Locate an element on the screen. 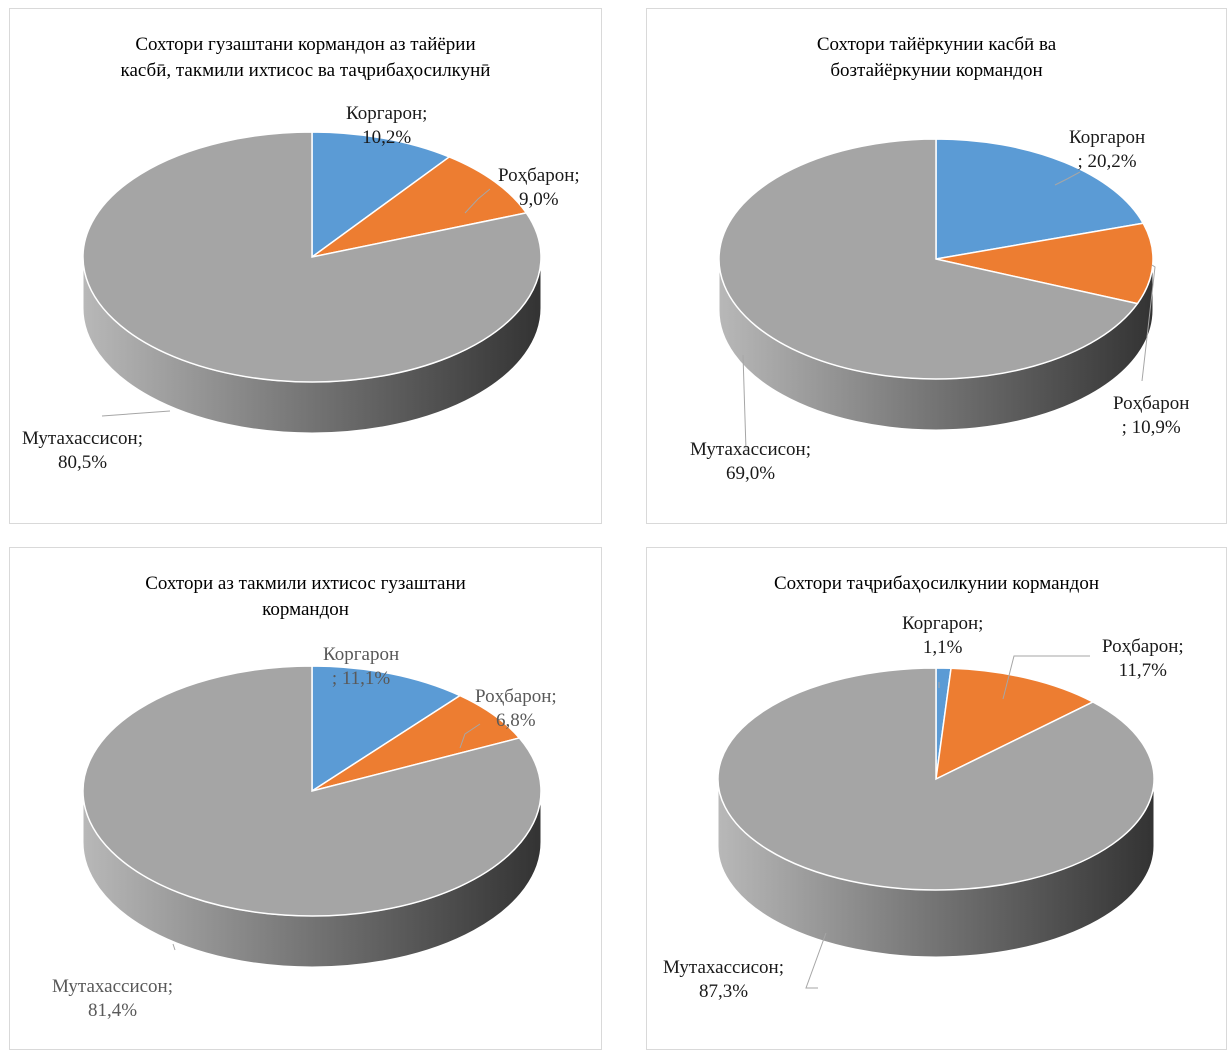  data-label-workers: Коргарон; 10,2% is located at coordinates (387, 125).